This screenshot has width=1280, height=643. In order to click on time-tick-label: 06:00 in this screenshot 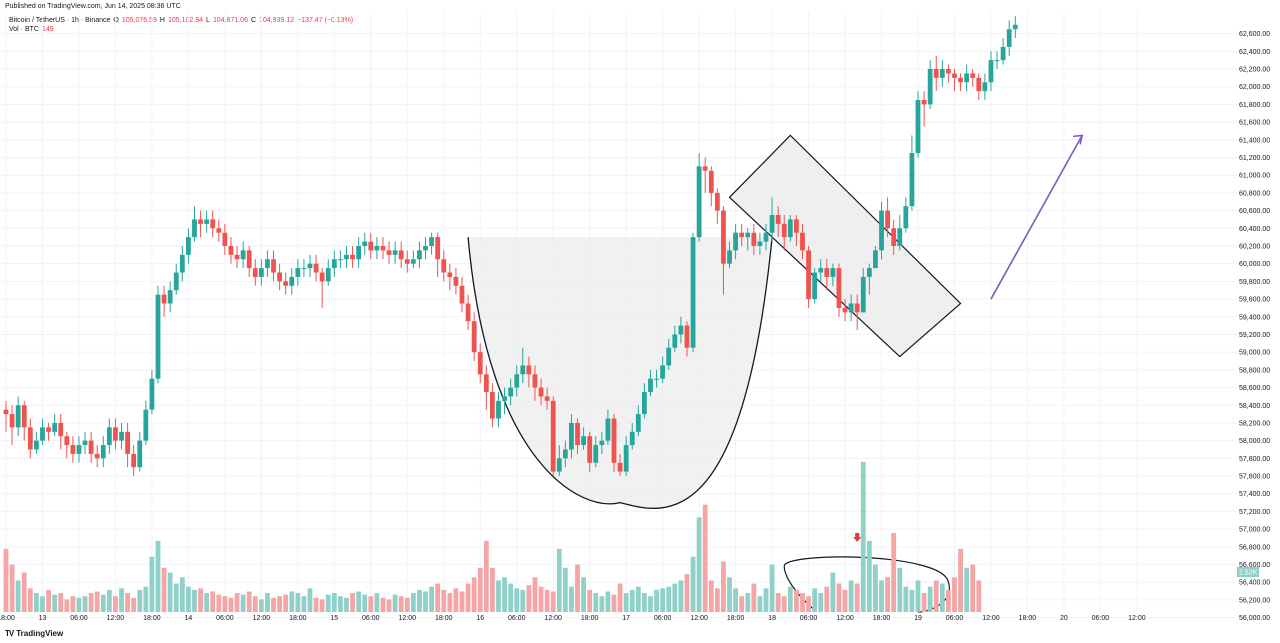, I will do `click(371, 618)`.